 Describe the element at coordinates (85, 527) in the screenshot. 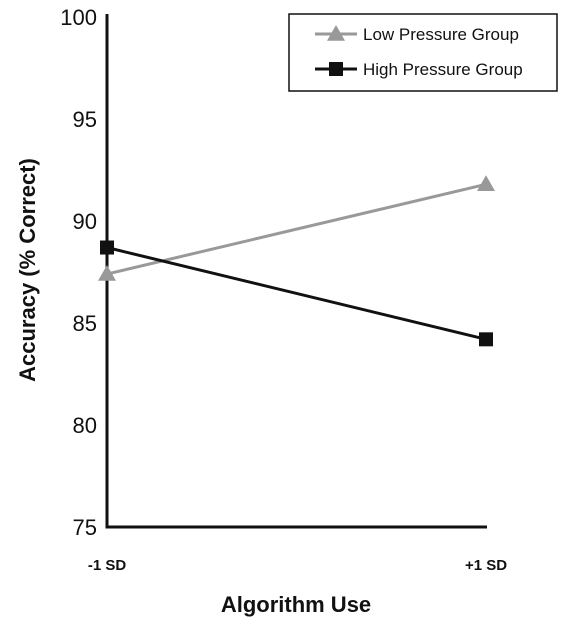

I see `y-tick-label: 75` at that location.